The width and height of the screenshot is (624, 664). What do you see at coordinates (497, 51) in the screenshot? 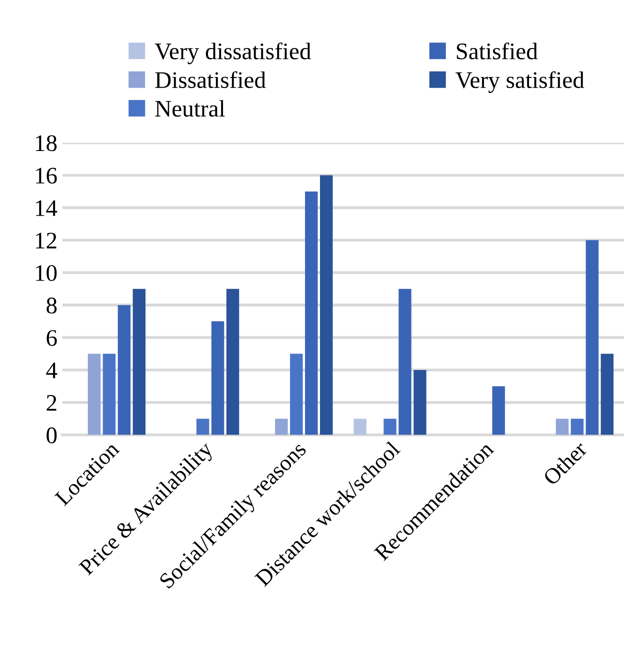
I see `legend-label: Satisfied` at bounding box center [497, 51].